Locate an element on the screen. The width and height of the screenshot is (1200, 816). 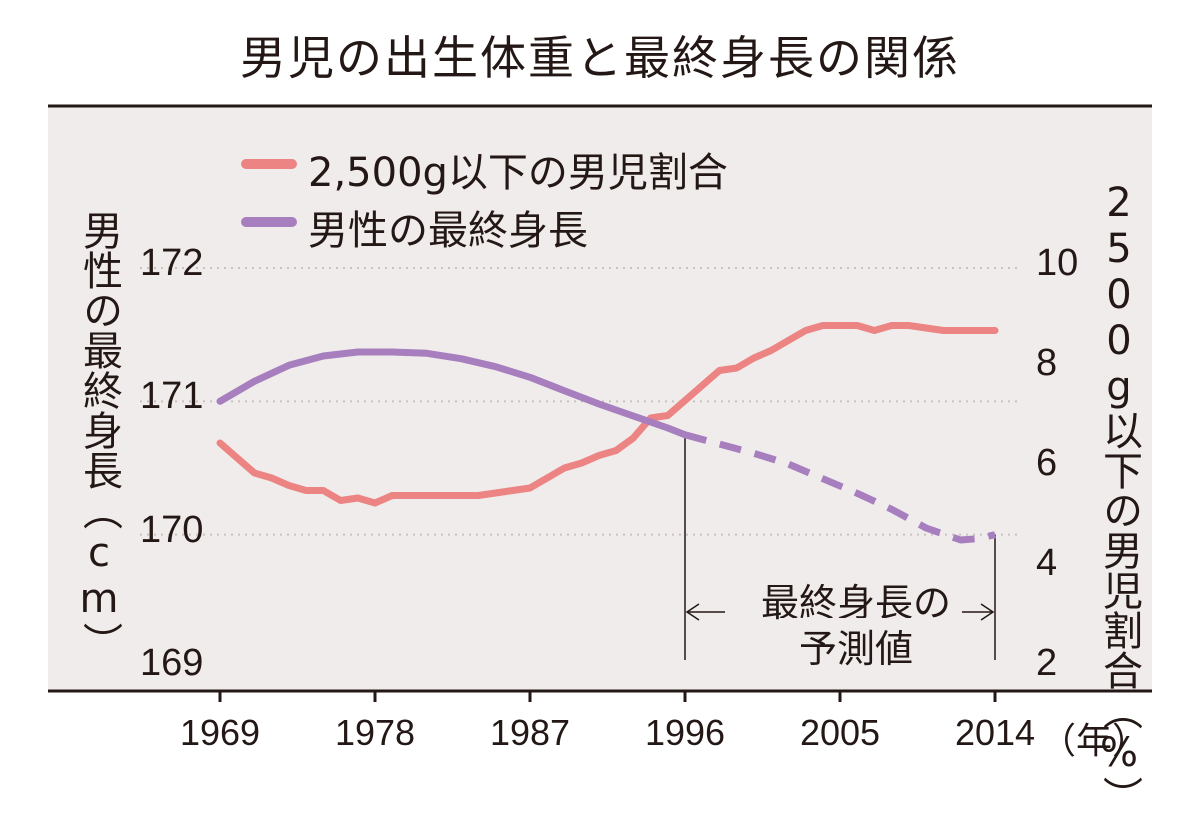
series-line-low-weight is located at coordinates (607, 414).